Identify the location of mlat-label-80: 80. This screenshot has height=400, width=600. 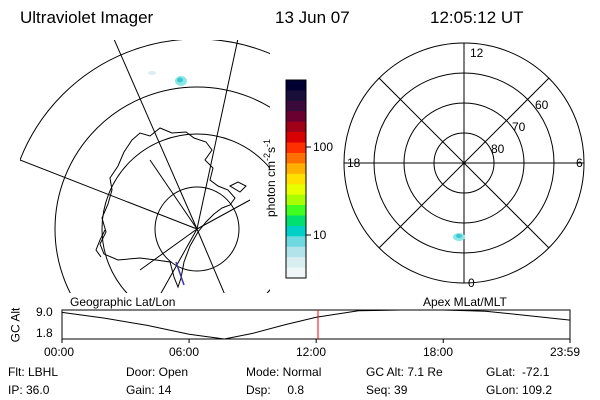
(498, 149).